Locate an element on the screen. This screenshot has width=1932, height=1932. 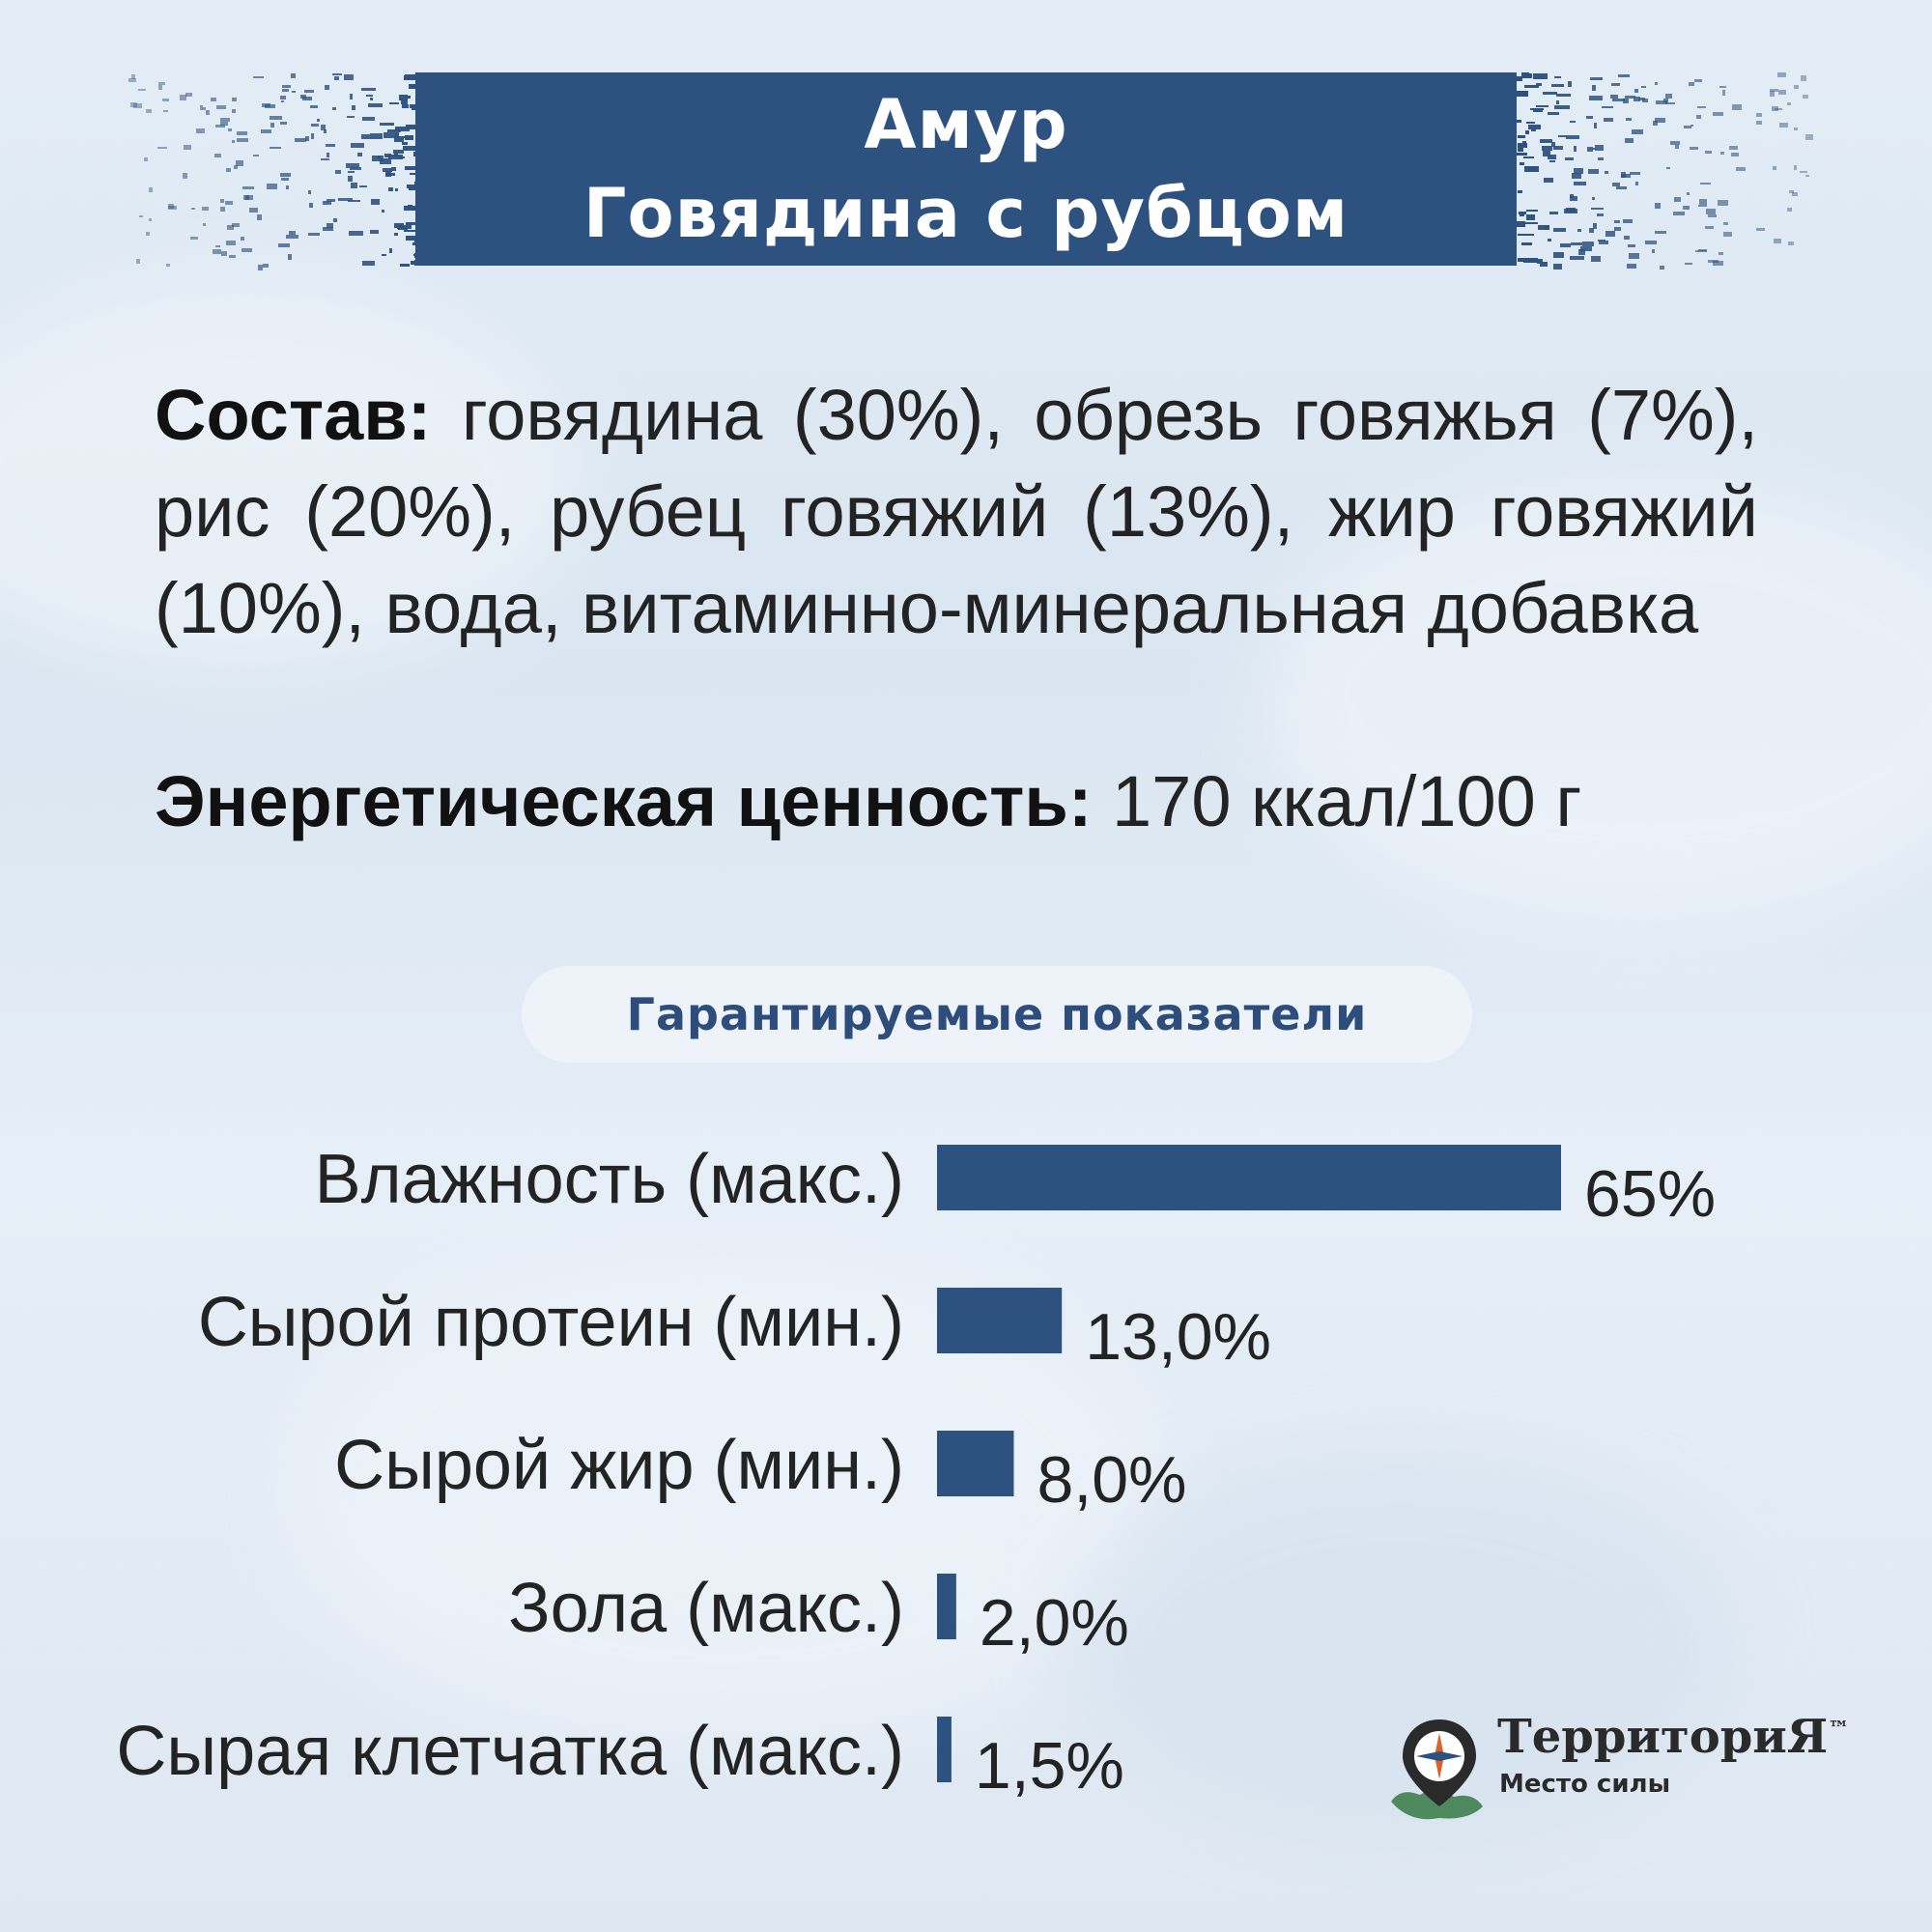
energy-value: 170 ккал/100 г is located at coordinates (1347, 801).